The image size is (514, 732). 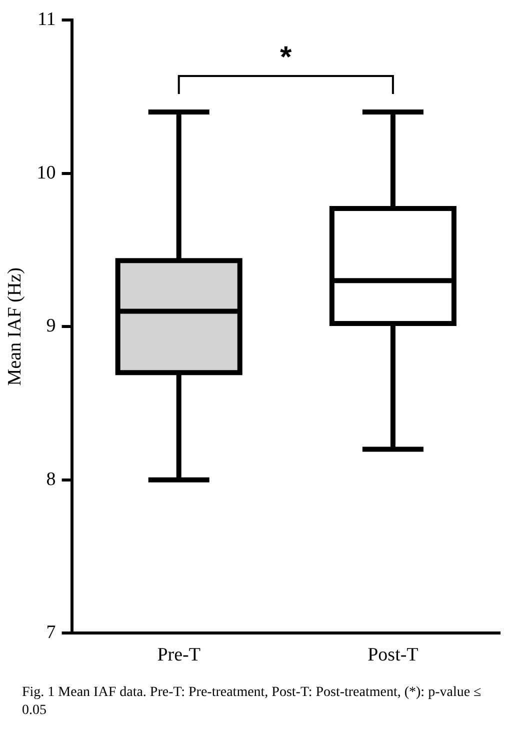 What do you see at coordinates (286, 57) in the screenshot?
I see `annotation: *` at bounding box center [286, 57].